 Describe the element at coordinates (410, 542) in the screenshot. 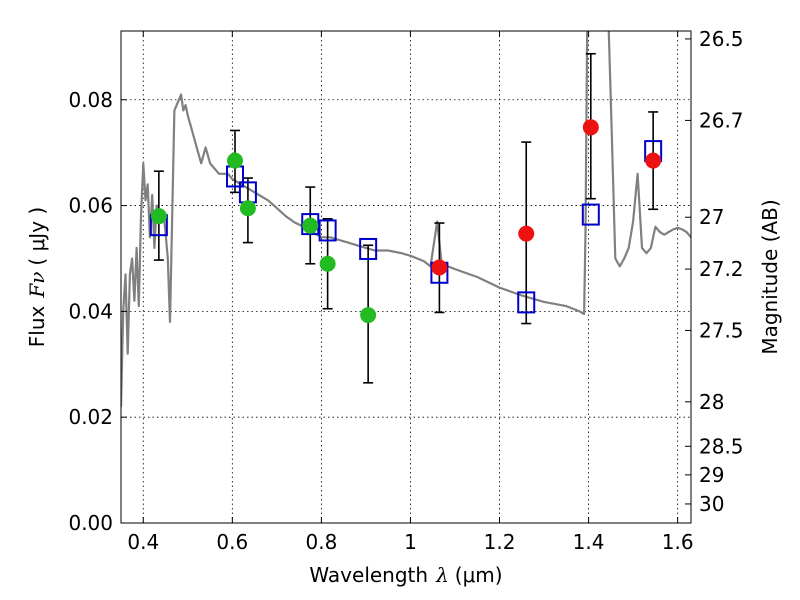

I see `x-tick-label: 1` at that location.